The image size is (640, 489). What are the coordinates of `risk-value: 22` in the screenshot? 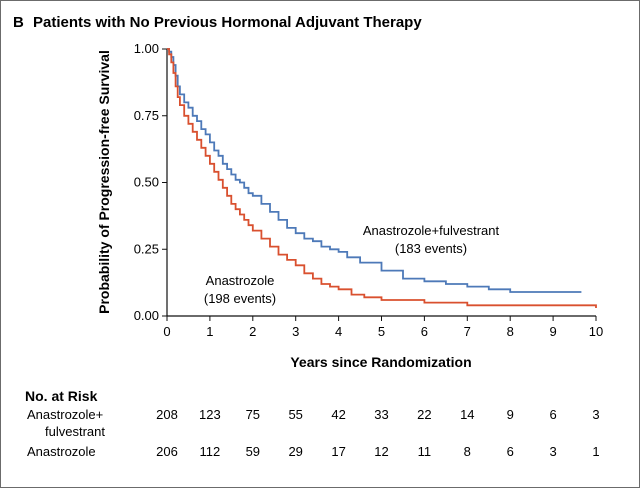 It's located at (424, 414).